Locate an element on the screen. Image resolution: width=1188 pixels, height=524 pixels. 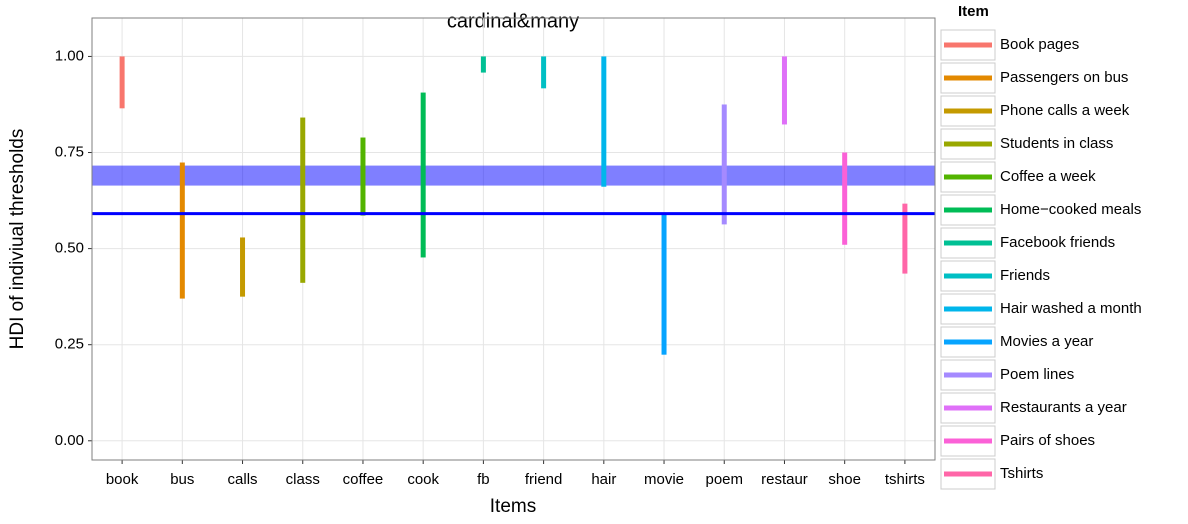
x-tick-label: tshirts is located at coordinates (905, 479).